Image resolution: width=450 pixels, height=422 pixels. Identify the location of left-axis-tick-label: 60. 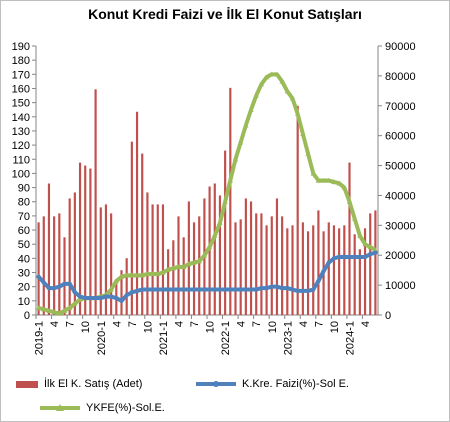
(24, 231).